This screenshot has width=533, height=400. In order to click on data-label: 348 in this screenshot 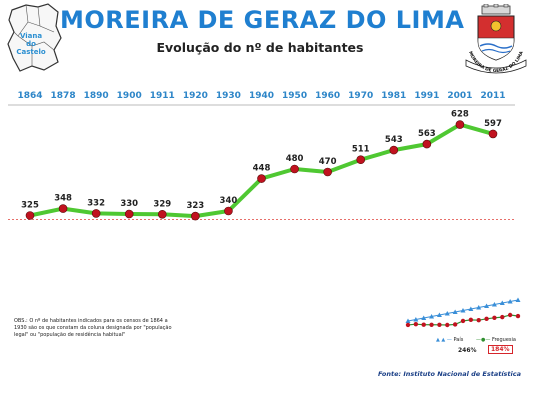, I will do `click(63, 199)`.